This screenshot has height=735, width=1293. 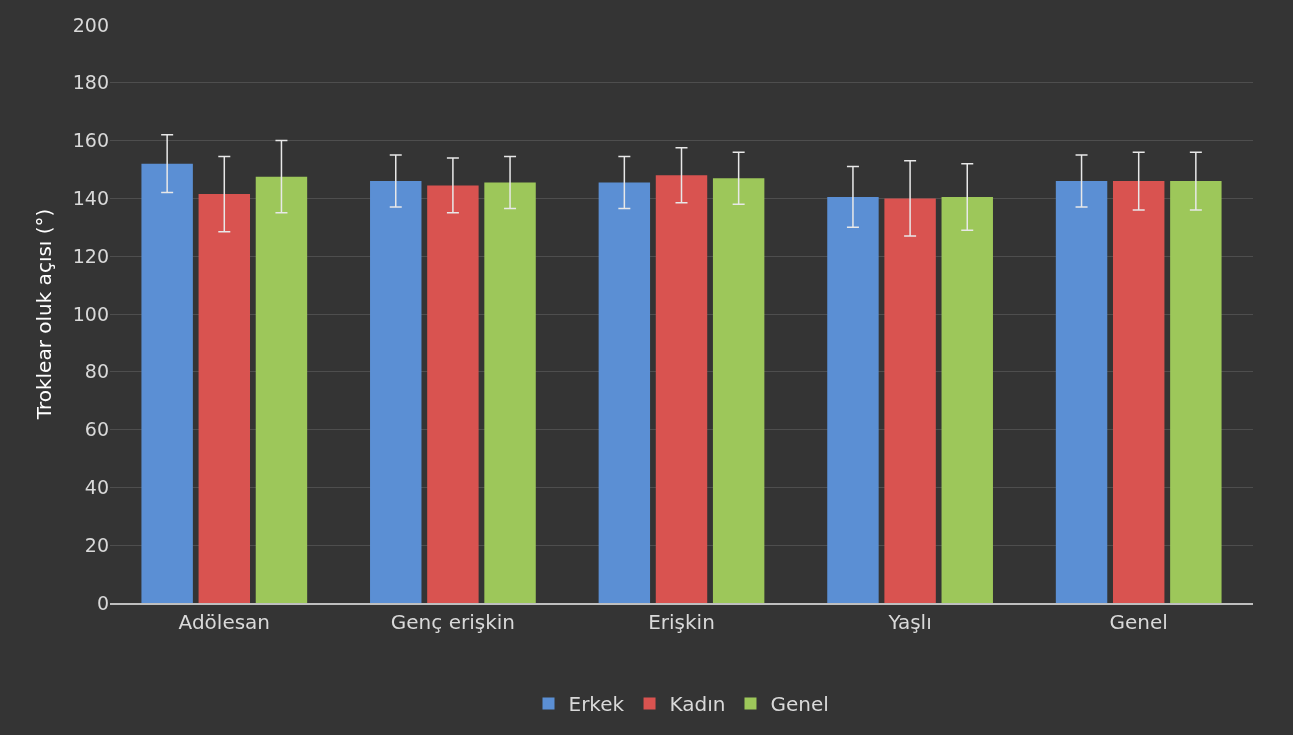 What do you see at coordinates (90, 198) in the screenshot?
I see `y-tick-label: 140` at bounding box center [90, 198].